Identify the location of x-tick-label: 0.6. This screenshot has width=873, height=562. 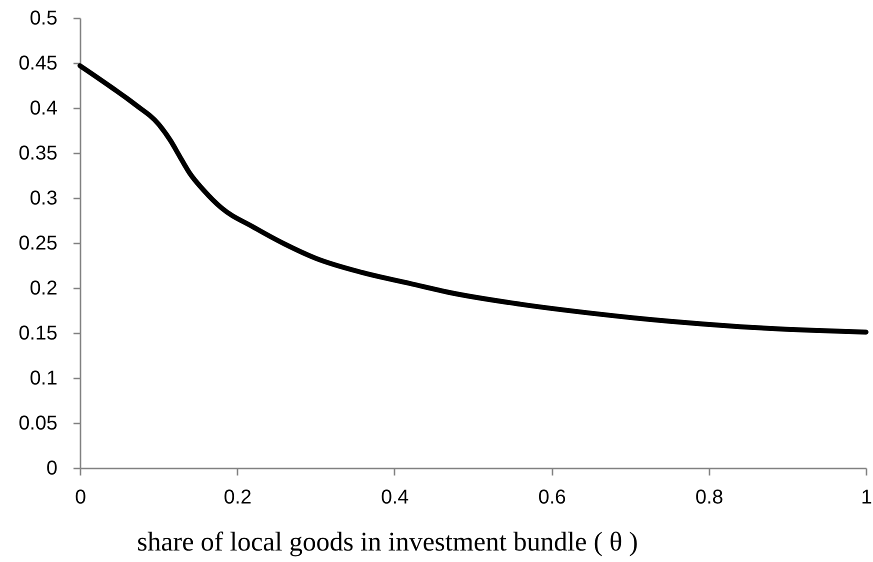
(552, 497).